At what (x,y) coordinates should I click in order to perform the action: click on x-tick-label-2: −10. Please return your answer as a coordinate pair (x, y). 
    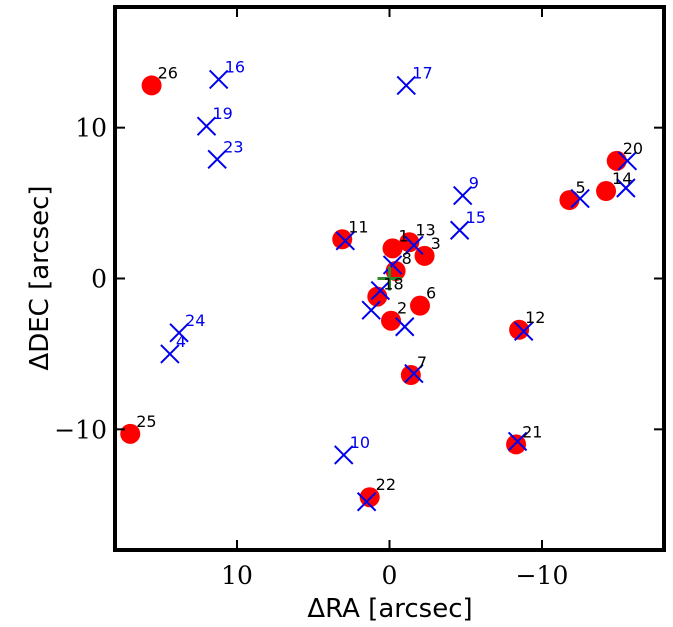
    Looking at the image, I should click on (542, 575).